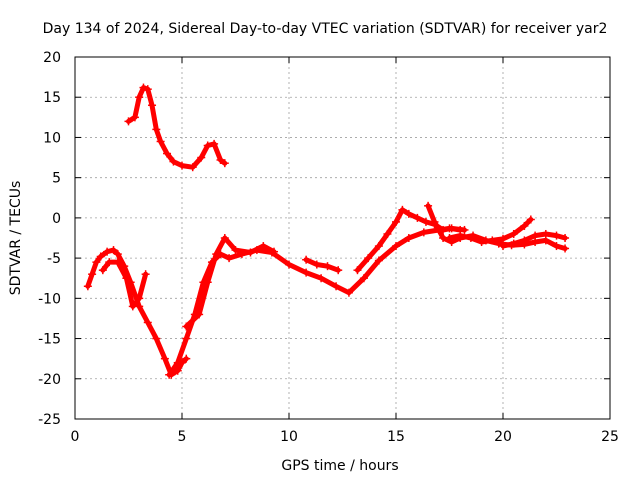  What do you see at coordinates (503, 437) in the screenshot?
I see `x-tick-label: 20` at bounding box center [503, 437].